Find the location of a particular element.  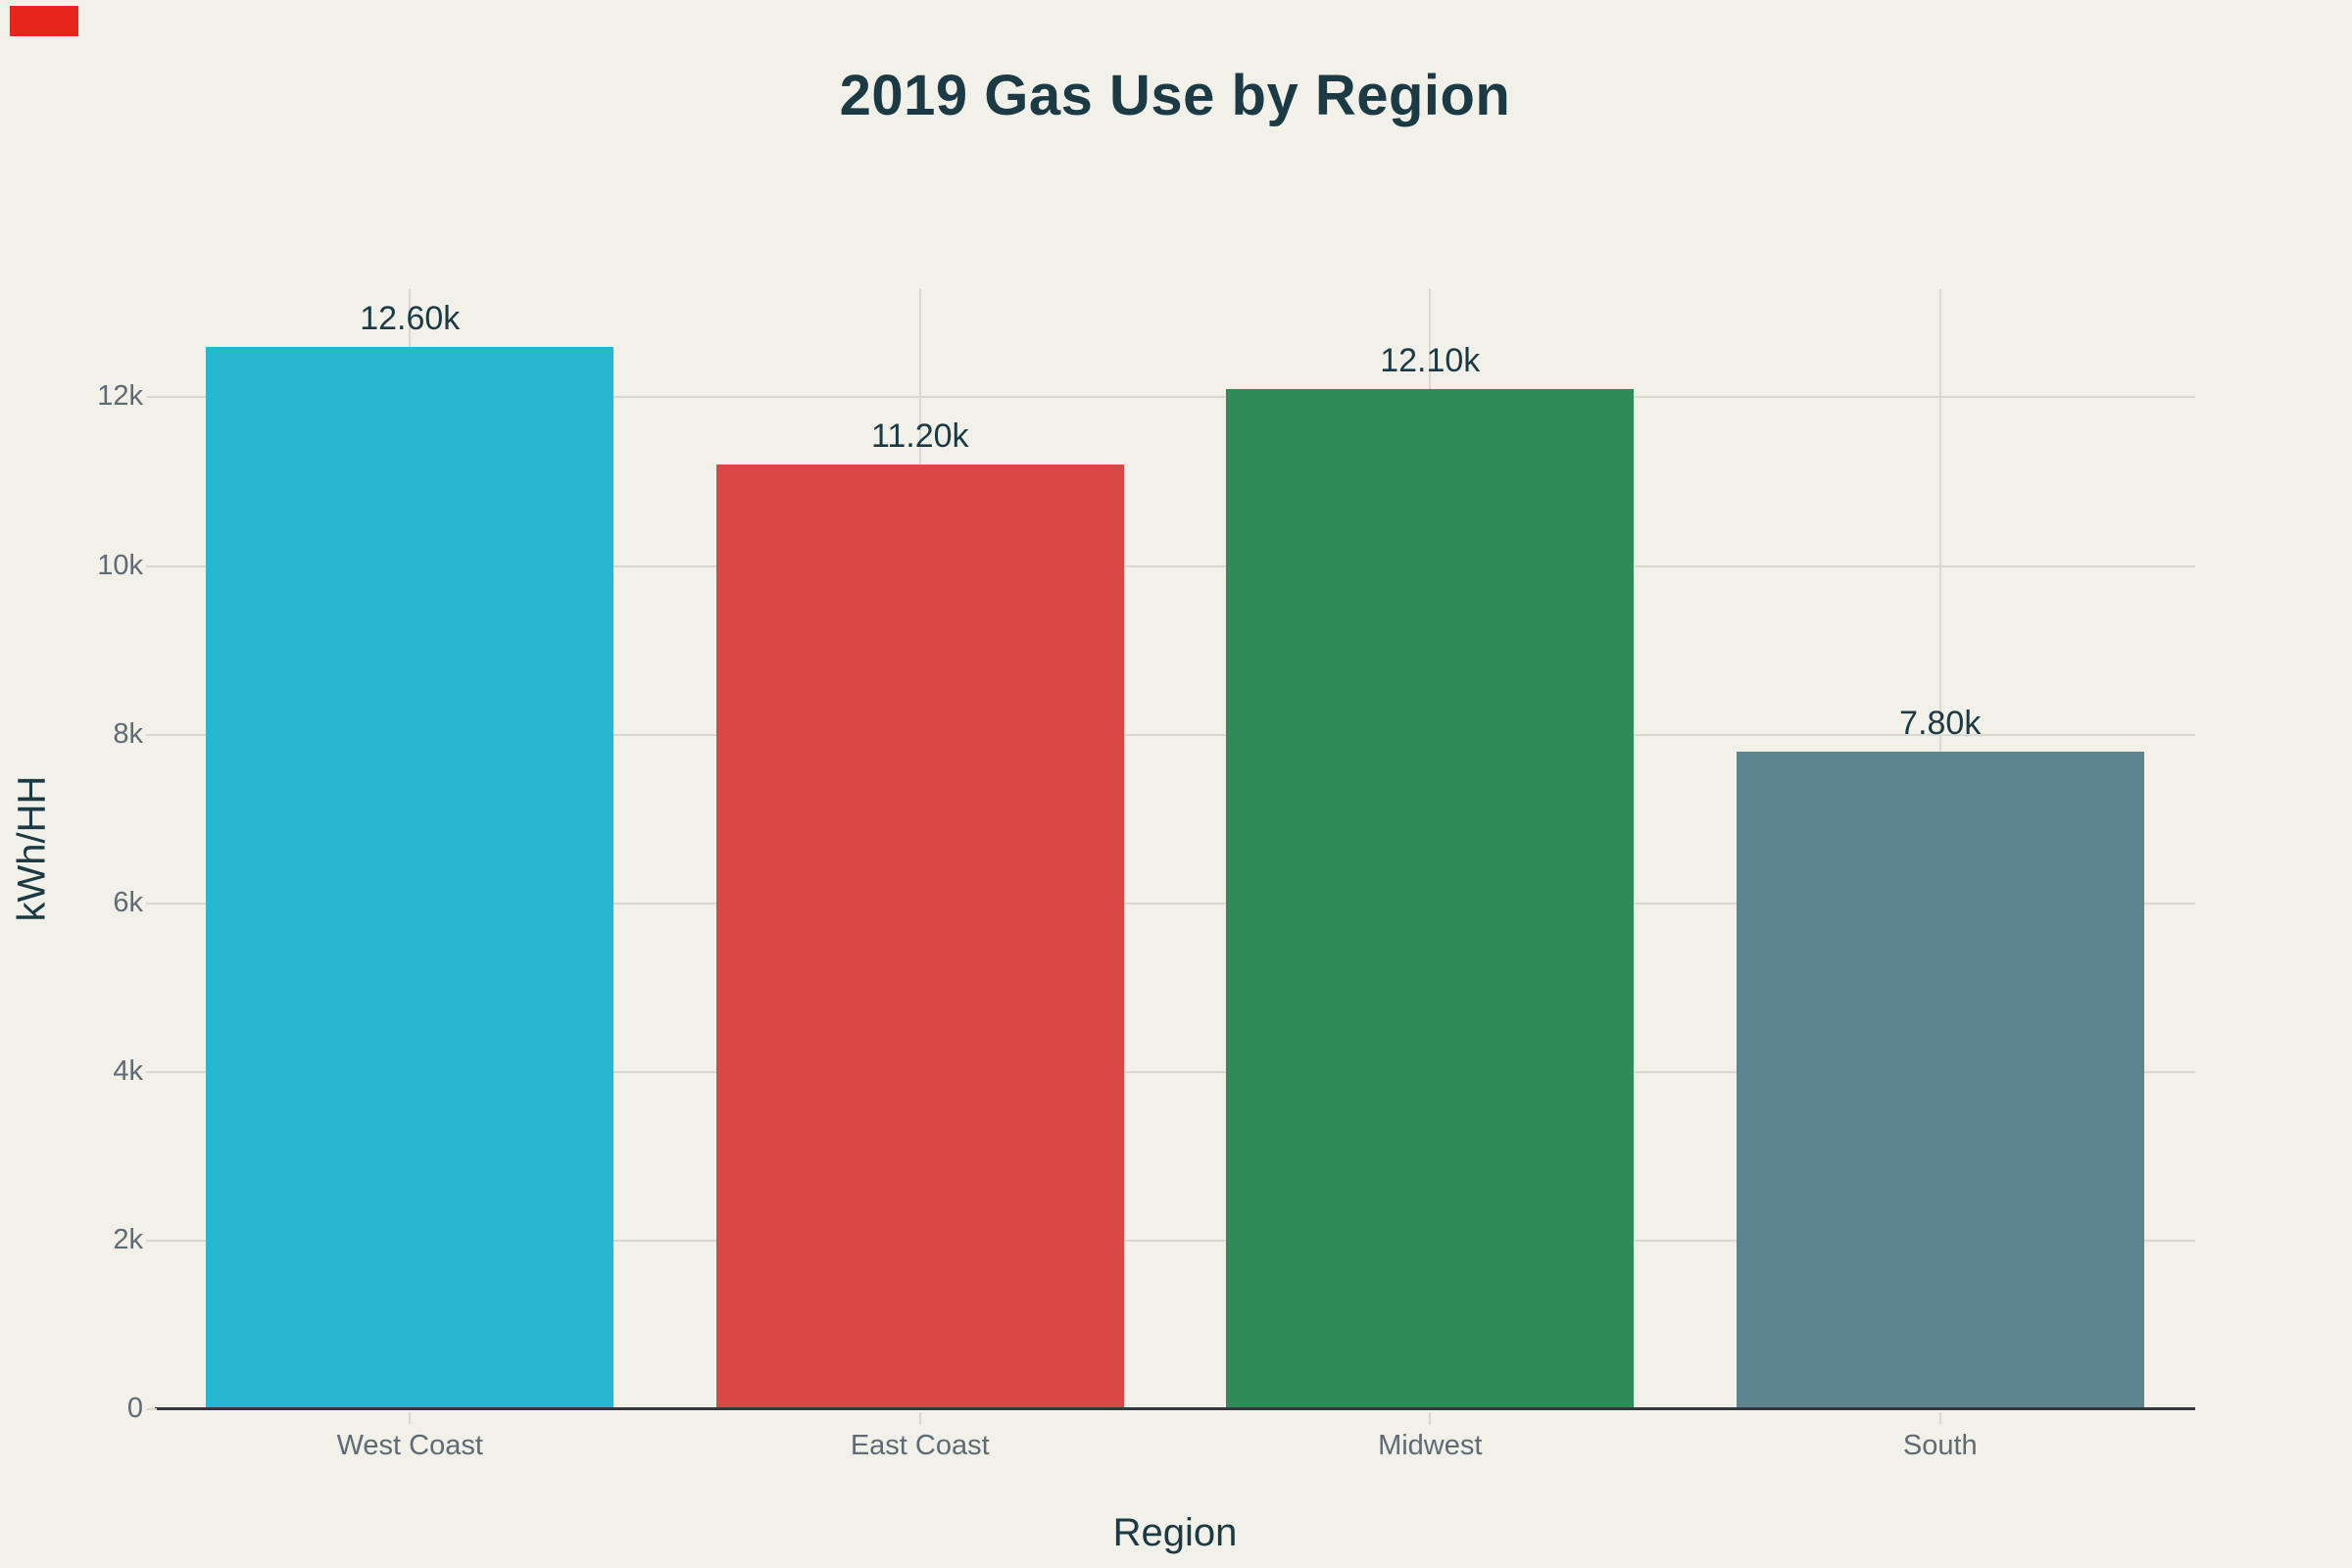

y-tick-label: 8k is located at coordinates (128, 733).